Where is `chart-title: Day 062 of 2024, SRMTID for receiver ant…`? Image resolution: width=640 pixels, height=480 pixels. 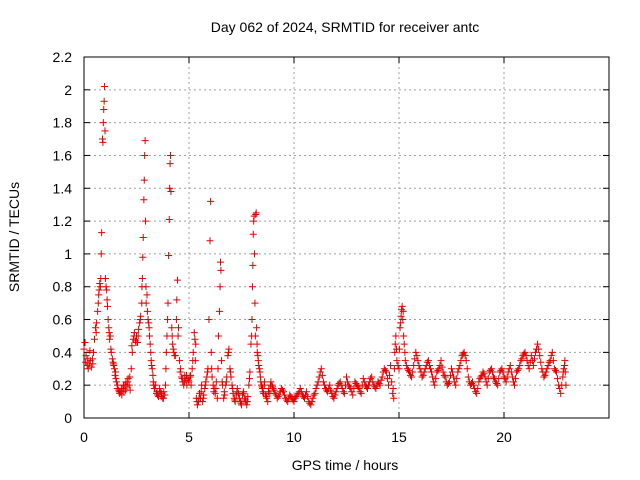 chart-title: Day 062 of 2024, SRMTID for receiver ant… is located at coordinates (345, 27).